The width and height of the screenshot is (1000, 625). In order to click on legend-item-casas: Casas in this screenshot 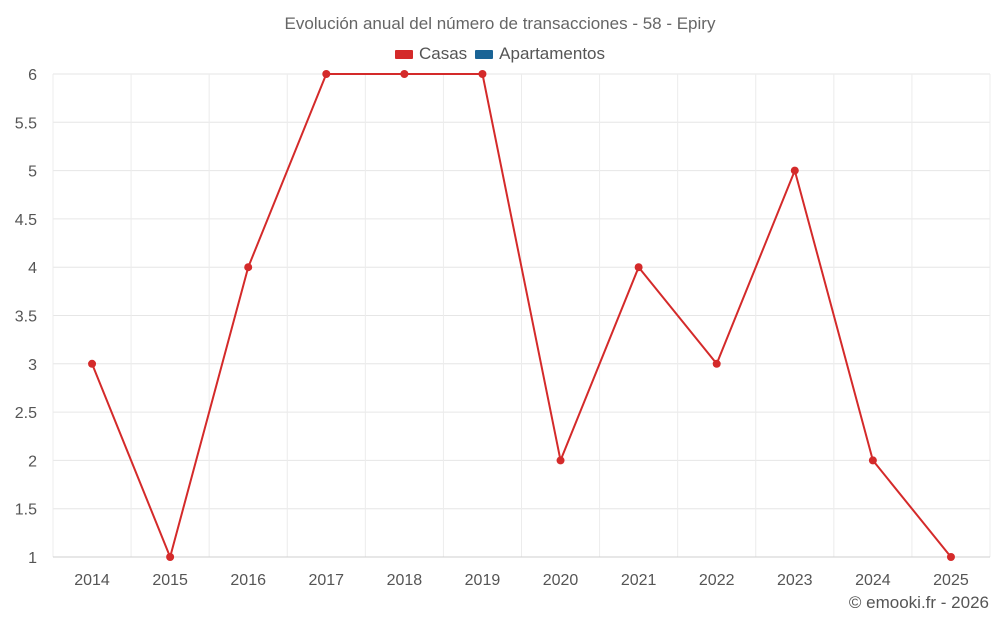, I will do `click(431, 54)`.